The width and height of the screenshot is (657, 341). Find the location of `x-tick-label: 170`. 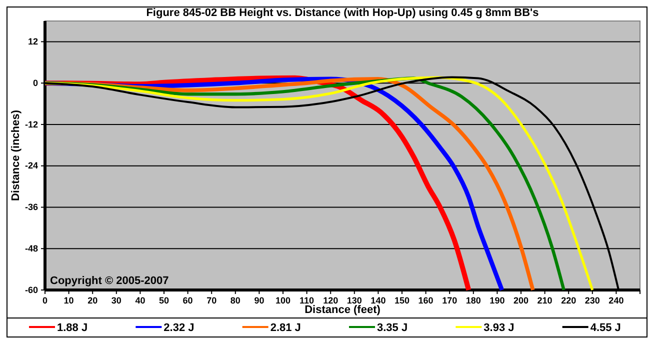

x-tick-label: 170 is located at coordinates (450, 300).